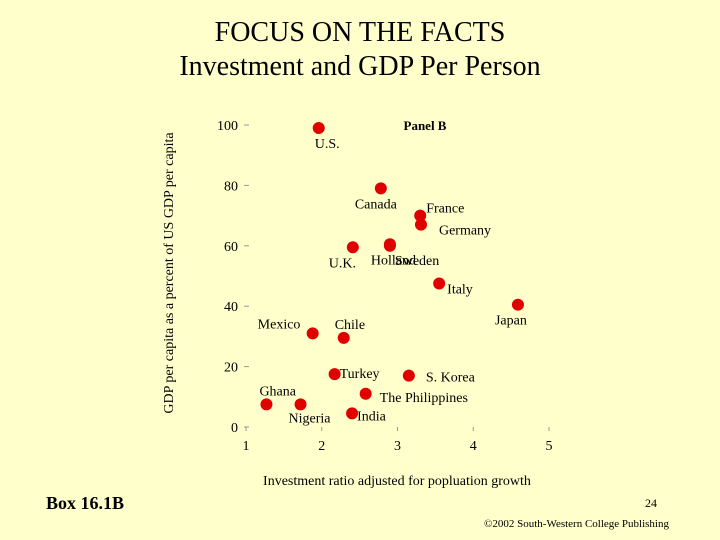 This screenshot has width=720, height=540. I want to click on point-label: S. Korea, so click(451, 378).